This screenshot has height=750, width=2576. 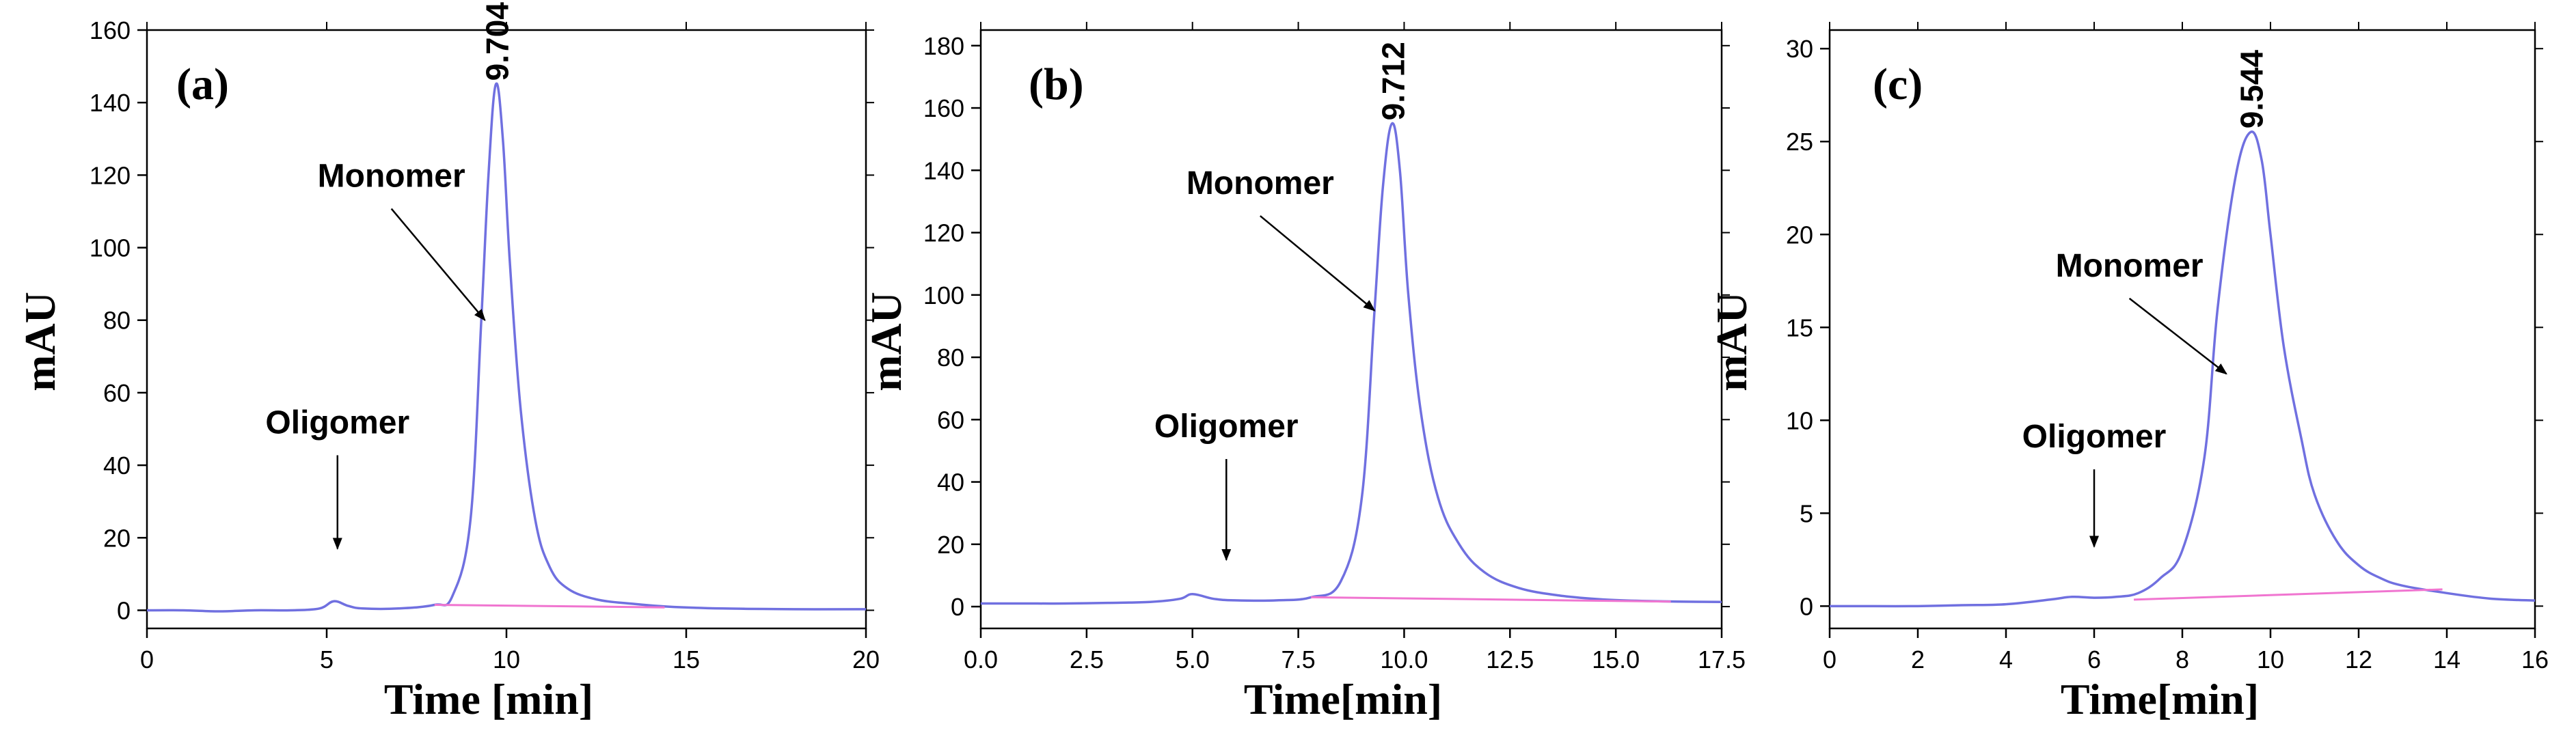 What do you see at coordinates (1404, 659) in the screenshot?
I see `x-tick-label: 10.0` at bounding box center [1404, 659].